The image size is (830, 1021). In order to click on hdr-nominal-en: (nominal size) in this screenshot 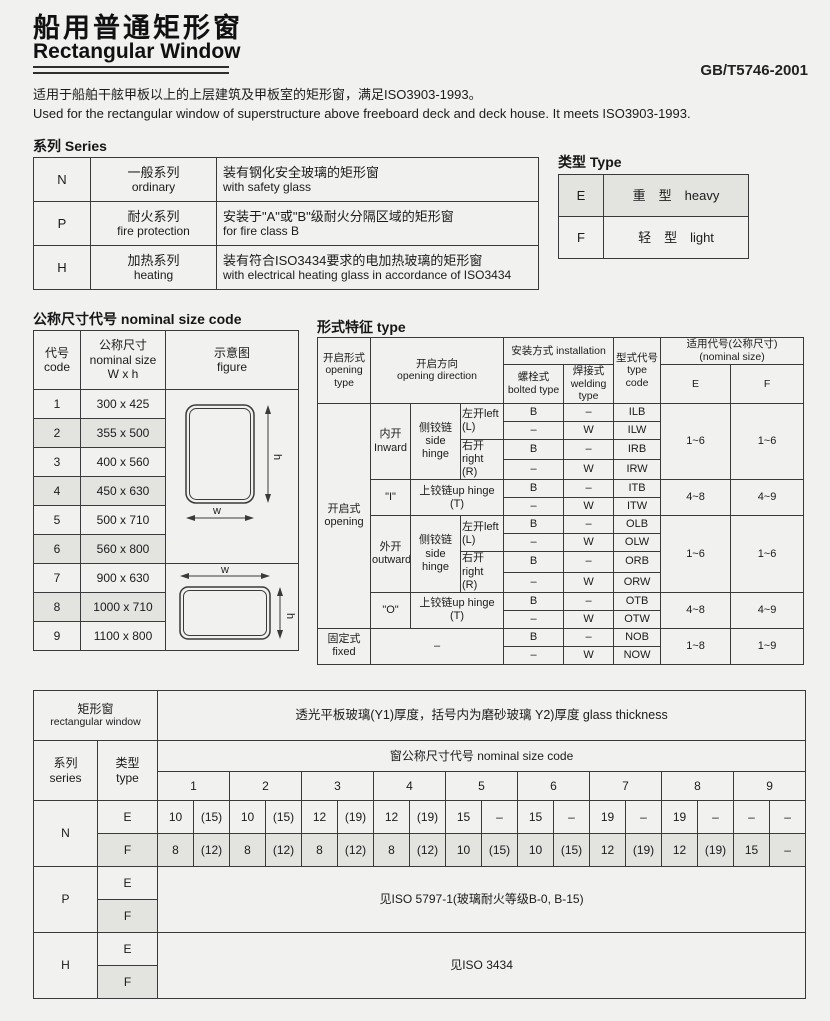, I will do `click(732, 357)`.